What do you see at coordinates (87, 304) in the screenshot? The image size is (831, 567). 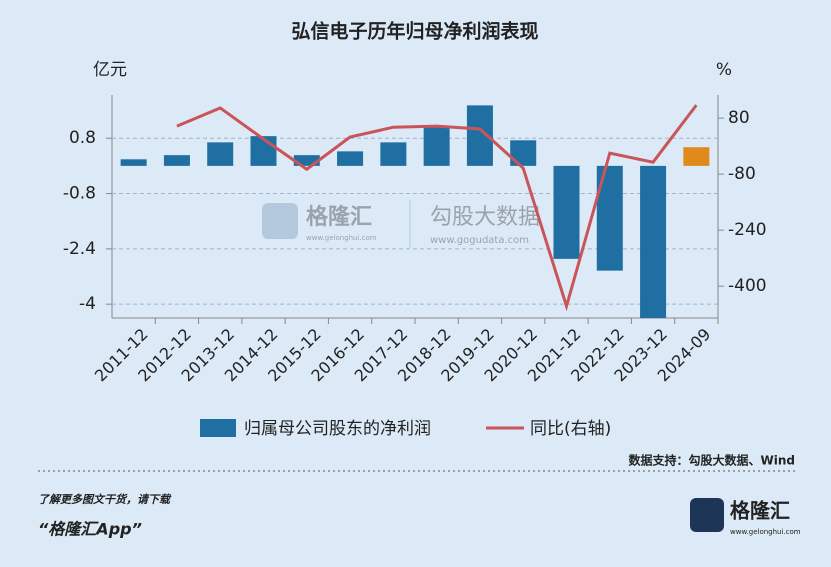 I see `y-tick-label: -4` at bounding box center [87, 304].